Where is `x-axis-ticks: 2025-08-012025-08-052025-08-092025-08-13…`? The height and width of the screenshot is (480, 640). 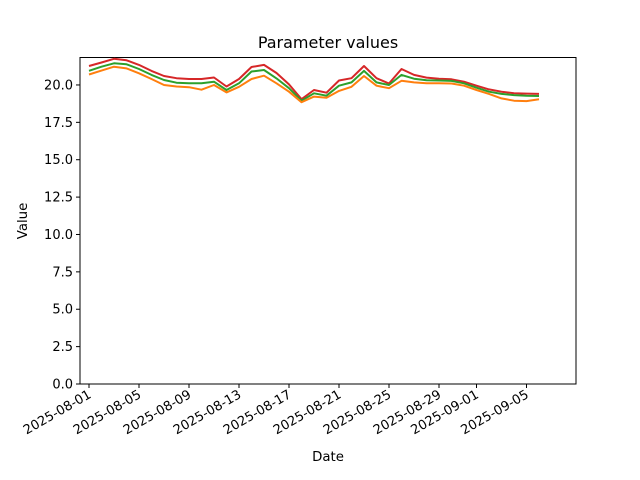 x-axis-ticks: 2025-08-012025-08-052025-08-092025-08-13… is located at coordinates (276, 411).